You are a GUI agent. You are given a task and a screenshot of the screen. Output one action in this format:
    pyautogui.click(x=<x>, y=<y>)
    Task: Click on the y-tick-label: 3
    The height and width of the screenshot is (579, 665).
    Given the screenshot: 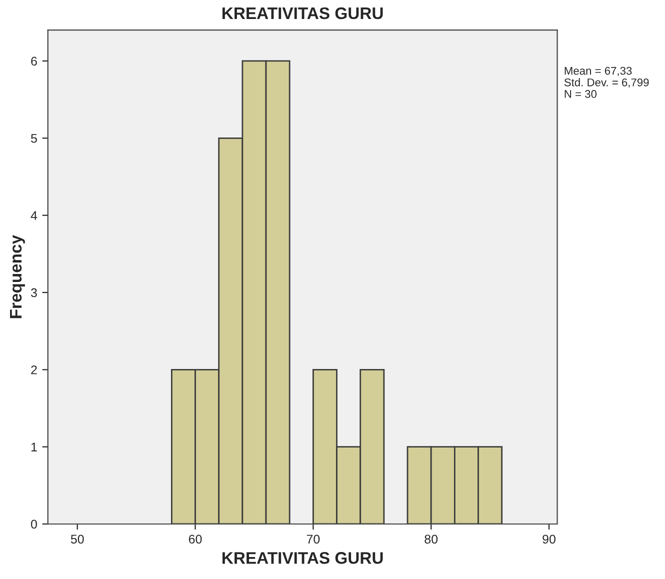 What is the action you would take?
    pyautogui.click(x=33, y=293)
    